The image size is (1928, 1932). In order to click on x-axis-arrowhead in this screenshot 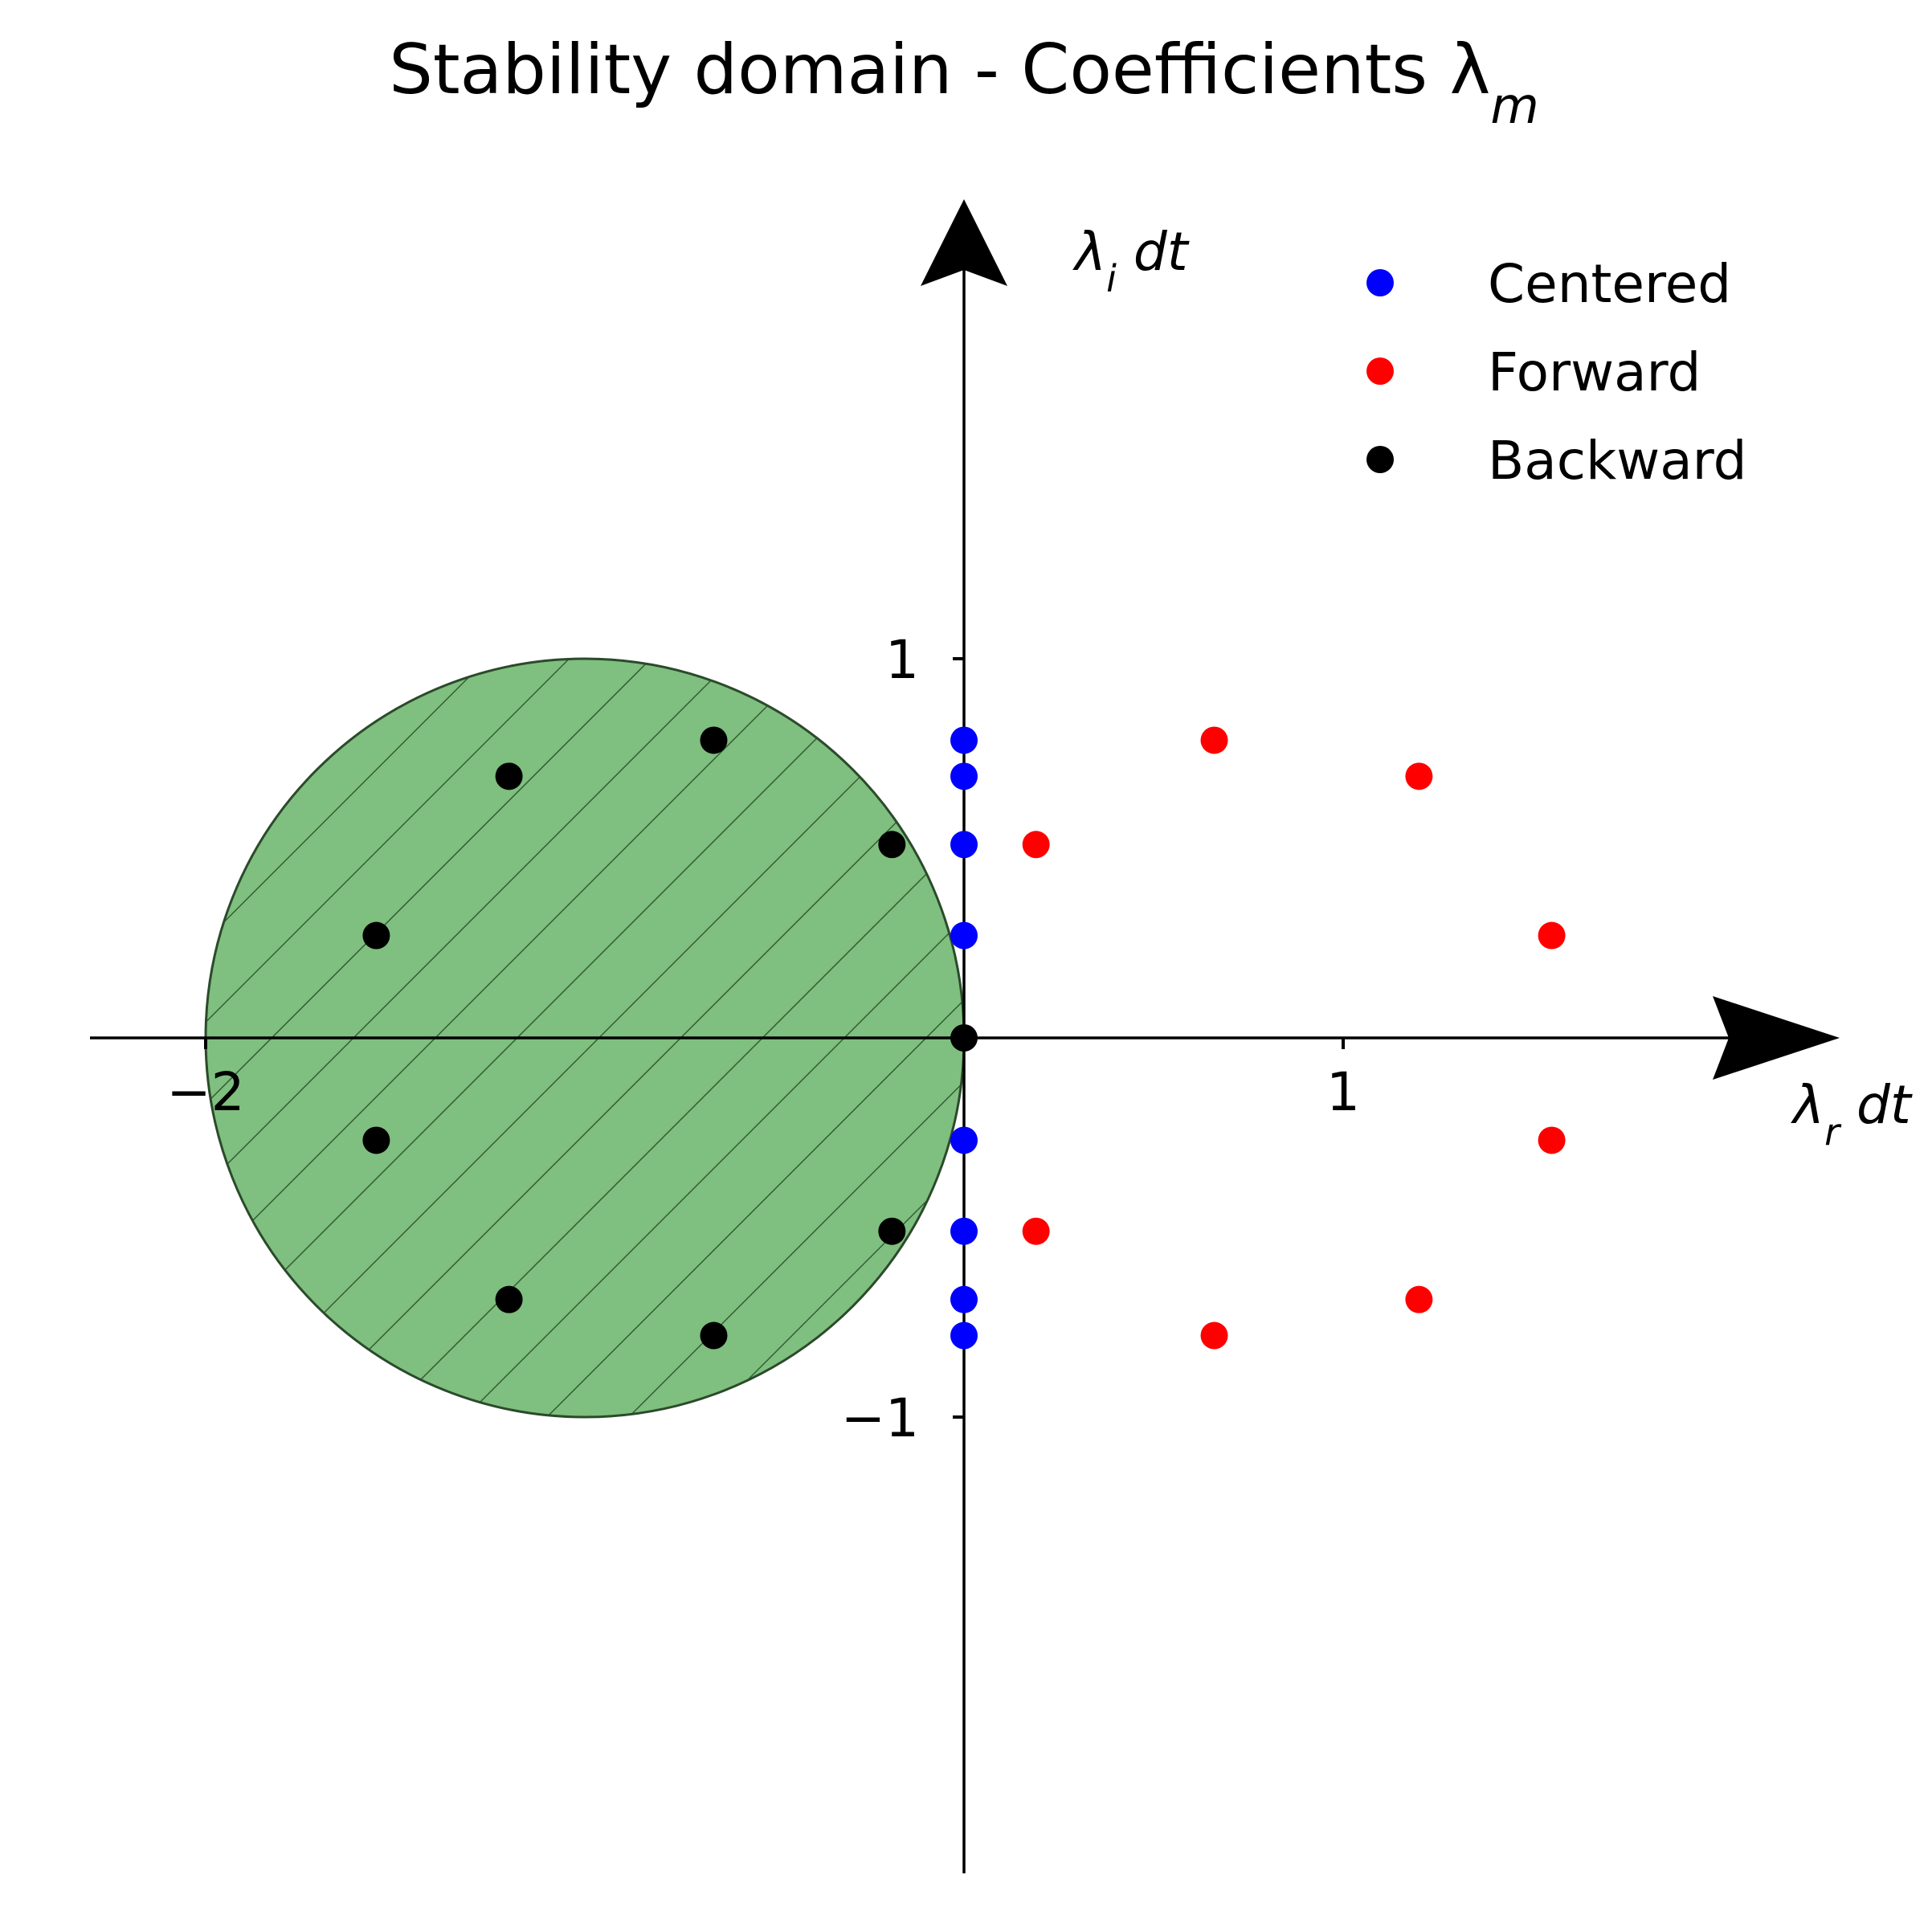, I will do `click(1776, 1038)`.